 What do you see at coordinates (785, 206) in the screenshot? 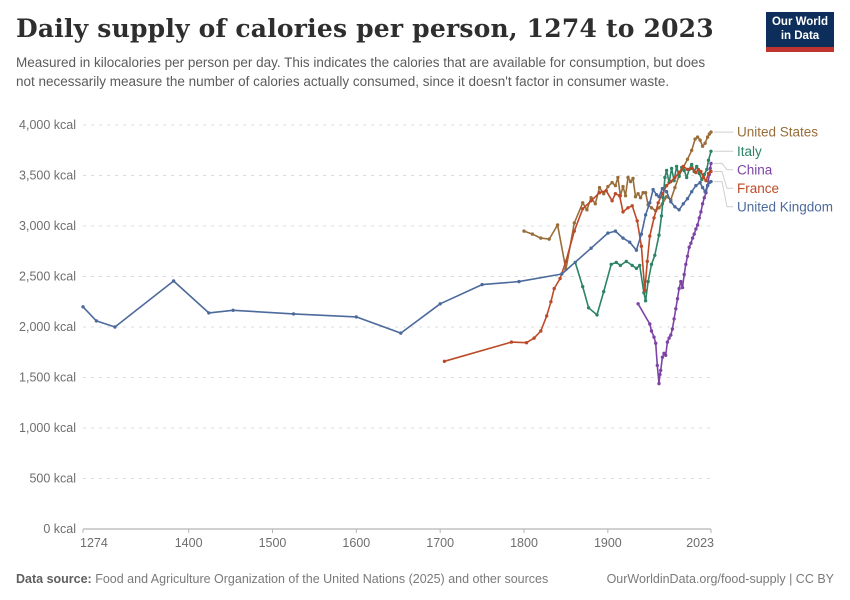
I see `legend-label-united-kingdom: United Kingdom` at bounding box center [785, 206].